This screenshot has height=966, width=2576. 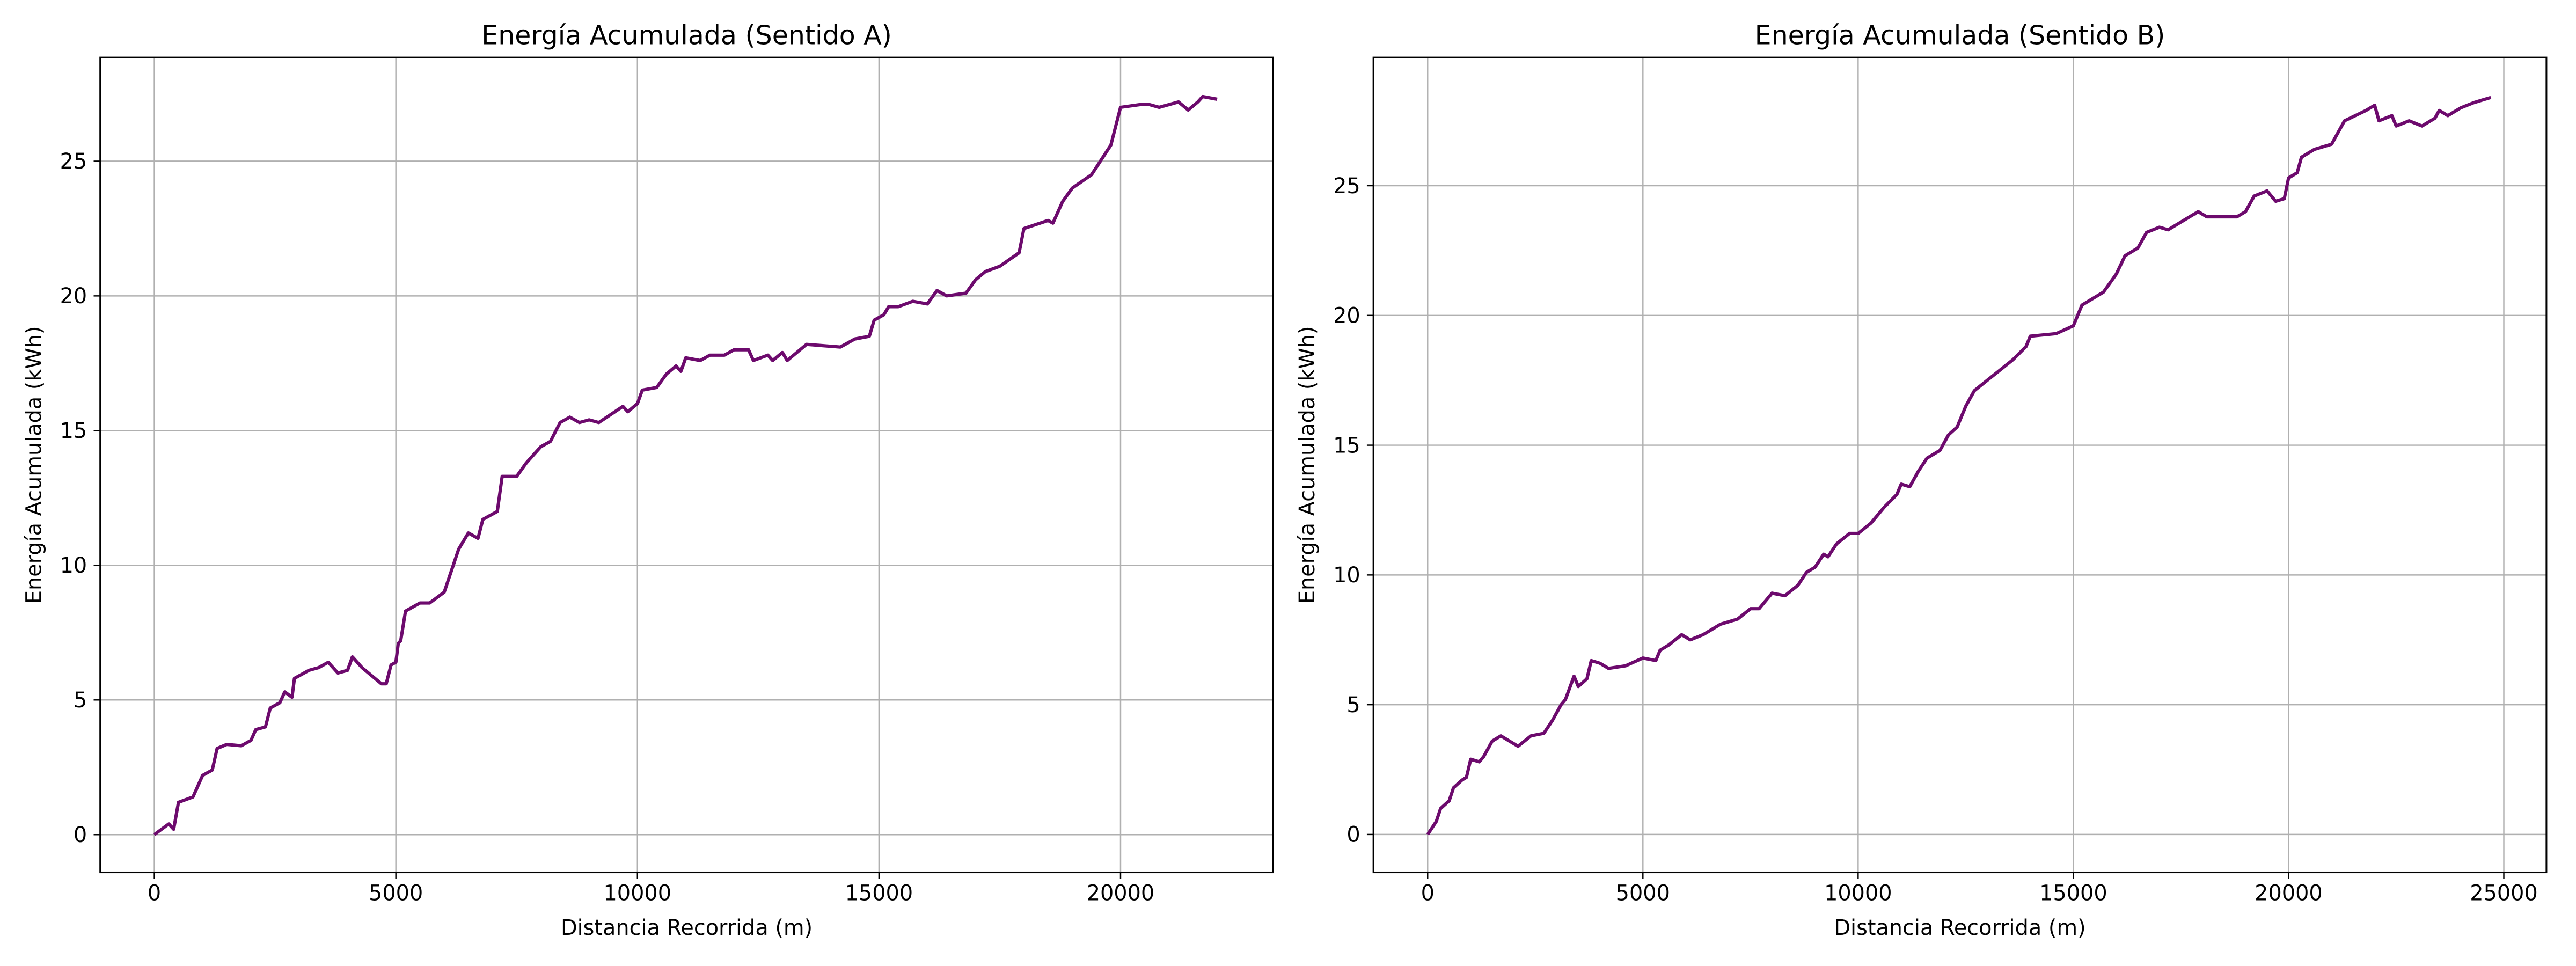 I want to click on chart-title: Energía Acumulada (Sentido A), so click(x=686, y=35).